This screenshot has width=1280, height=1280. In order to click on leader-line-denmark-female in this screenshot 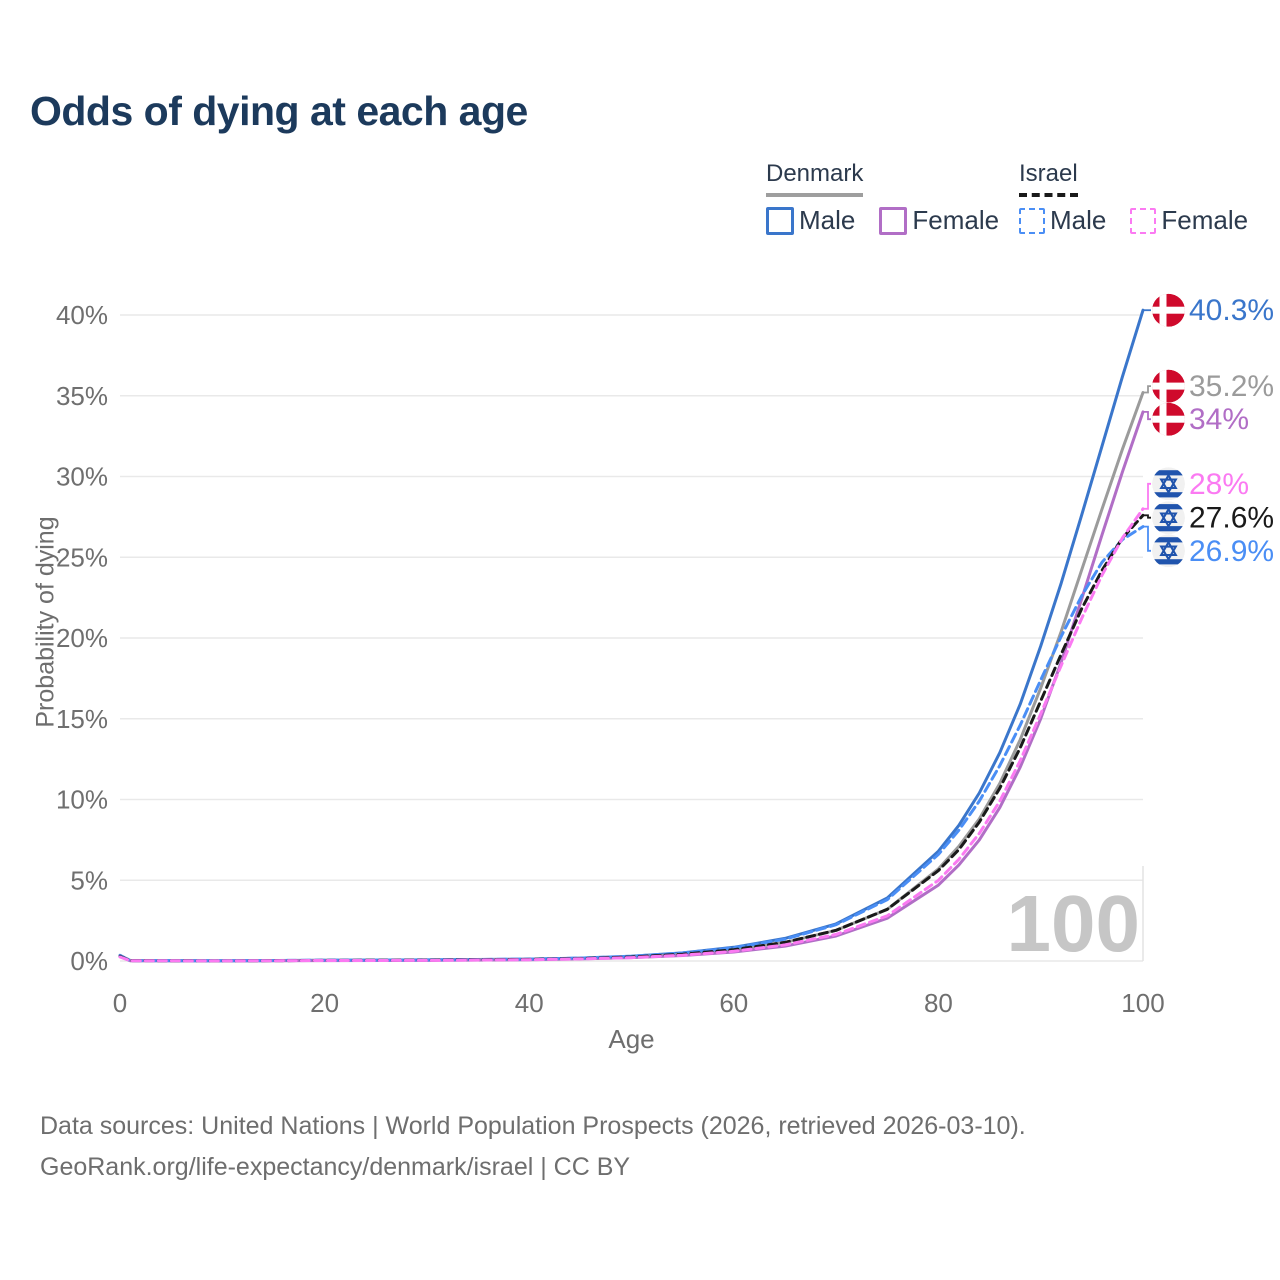, I will do `click(1147, 416)`.